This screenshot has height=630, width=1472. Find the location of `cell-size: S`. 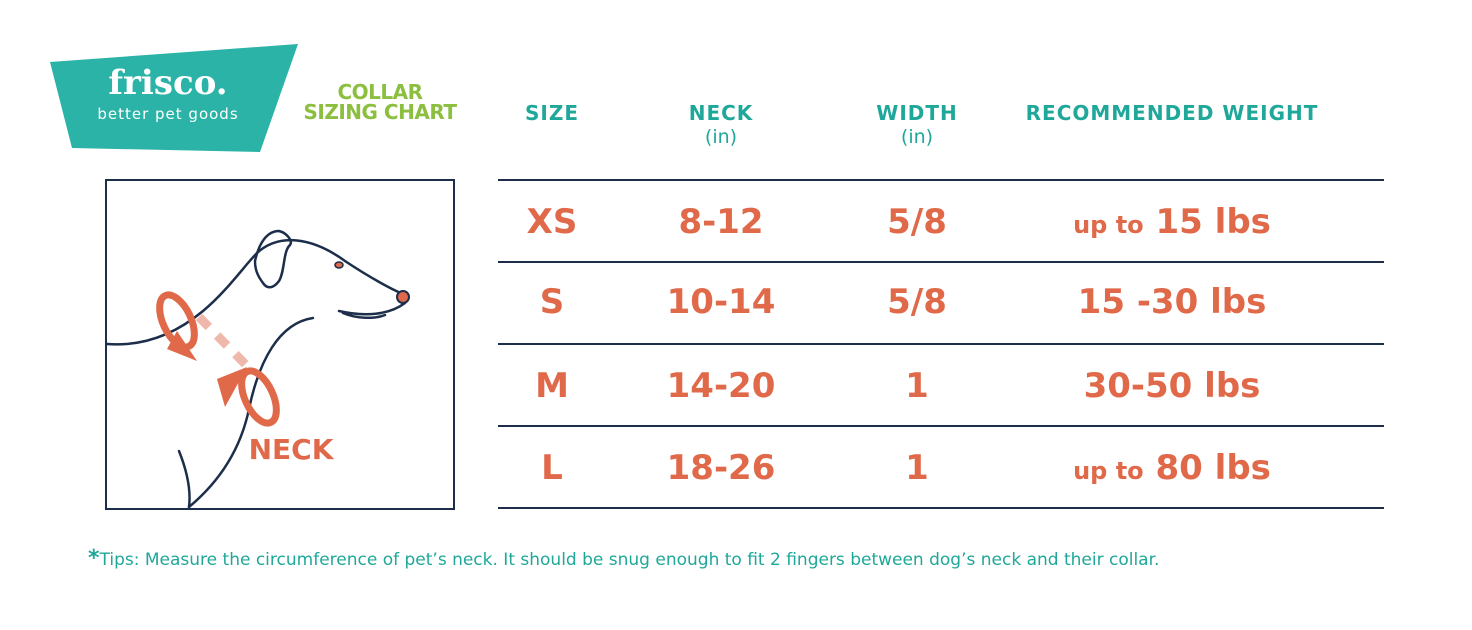

cell-size: S is located at coordinates (552, 302).